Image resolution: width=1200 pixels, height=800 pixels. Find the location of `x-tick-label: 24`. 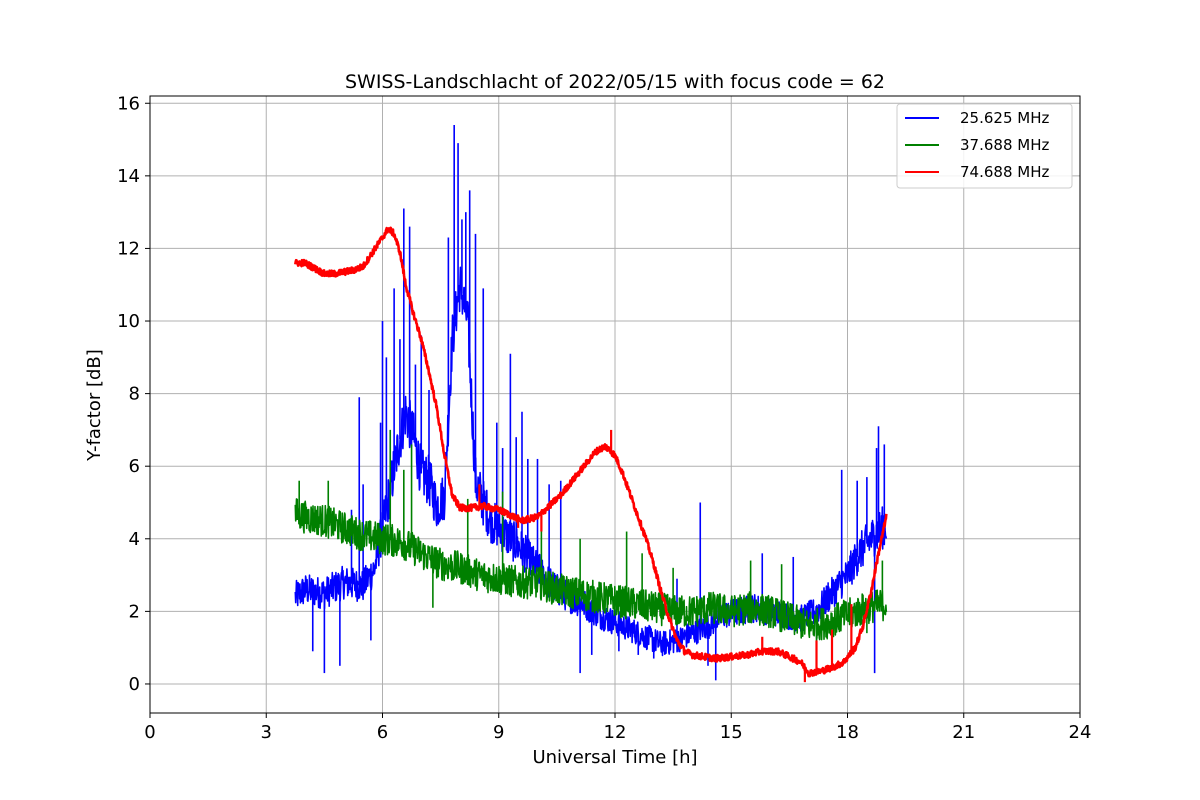

x-tick-label: 24 is located at coordinates (1080, 732).